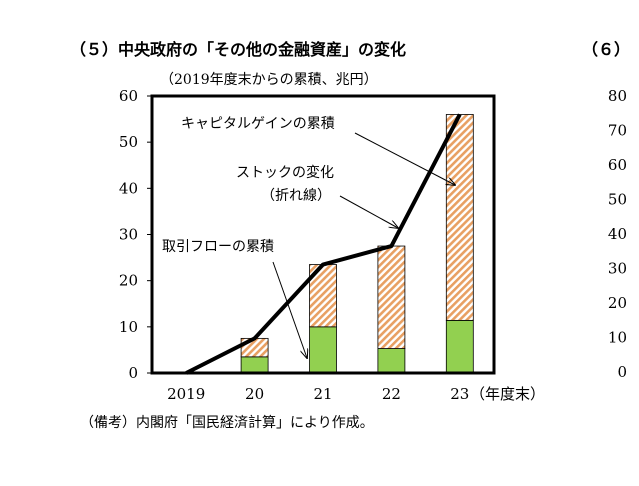 The width and height of the screenshot is (639, 486). Describe the element at coordinates (617, 165) in the screenshot. I see `y-tick-label-6: 60` at that location.